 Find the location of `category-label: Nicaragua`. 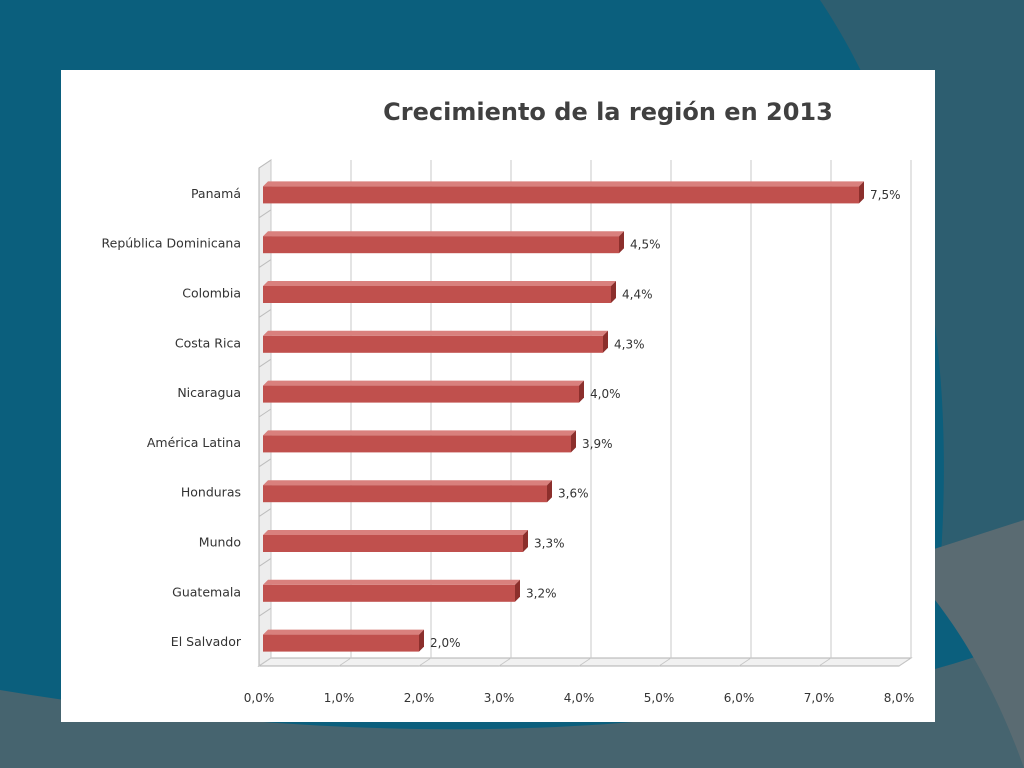

category-label: Nicaragua is located at coordinates (209, 392).